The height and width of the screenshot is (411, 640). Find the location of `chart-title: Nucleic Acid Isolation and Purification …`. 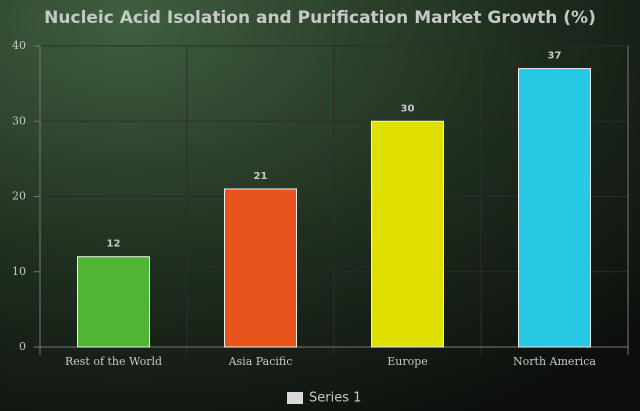

chart-title: Nucleic Acid Isolation and Purification … is located at coordinates (320, 18).